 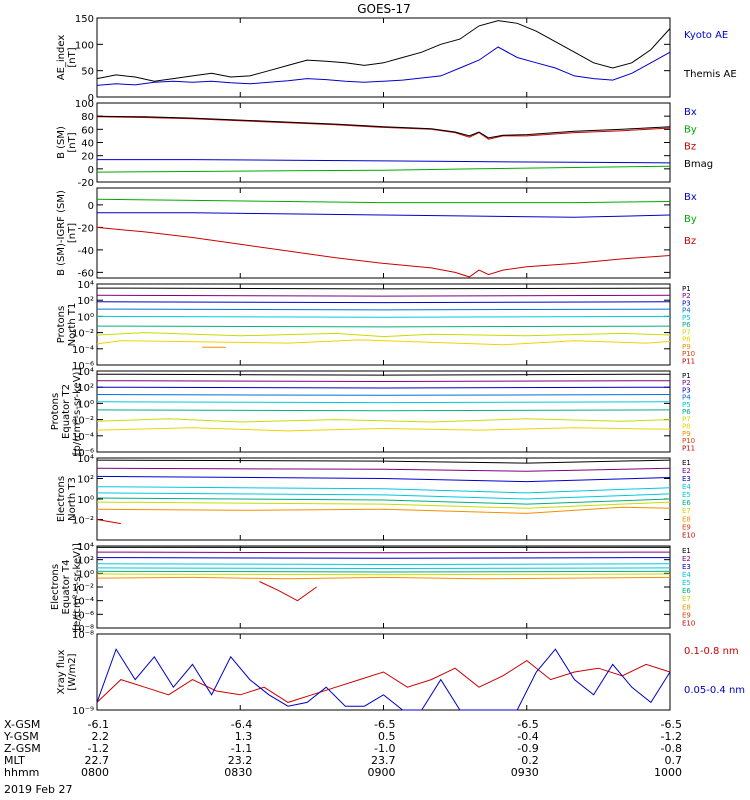 I want to click on series-by, so click(x=383, y=201).